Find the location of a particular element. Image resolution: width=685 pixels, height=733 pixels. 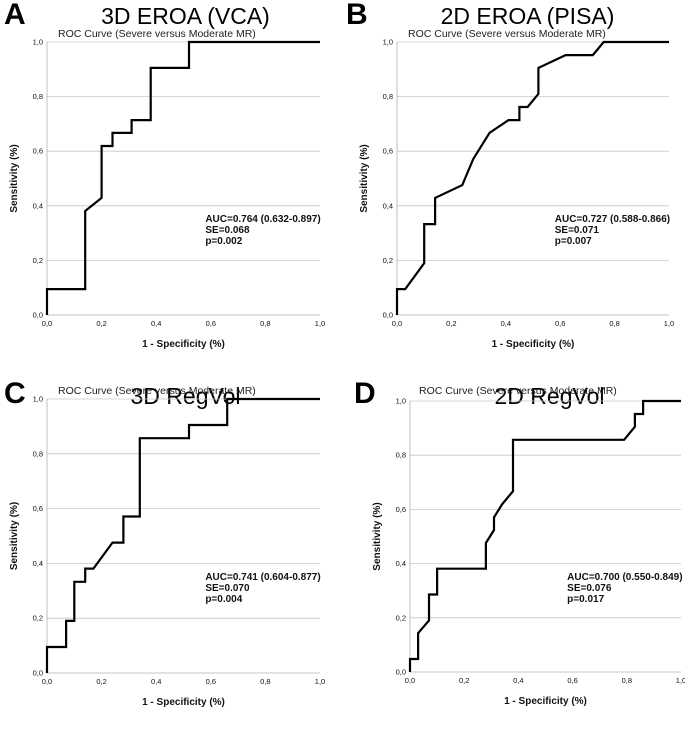

stat-annotation: AUC=0.700 (0.550-0.849) is located at coordinates (624, 577).